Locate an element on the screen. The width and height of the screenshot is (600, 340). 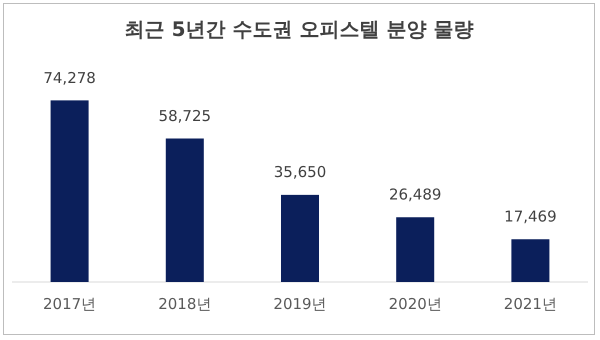
x-tick-label: 2021년 is located at coordinates (530, 303).